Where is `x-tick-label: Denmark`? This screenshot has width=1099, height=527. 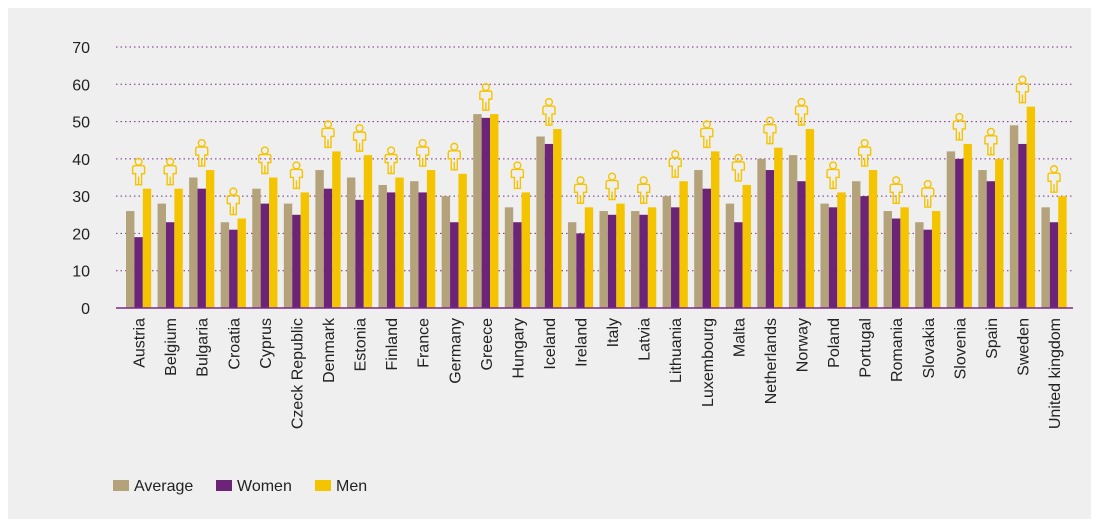
x-tick-label: Denmark is located at coordinates (329, 350).